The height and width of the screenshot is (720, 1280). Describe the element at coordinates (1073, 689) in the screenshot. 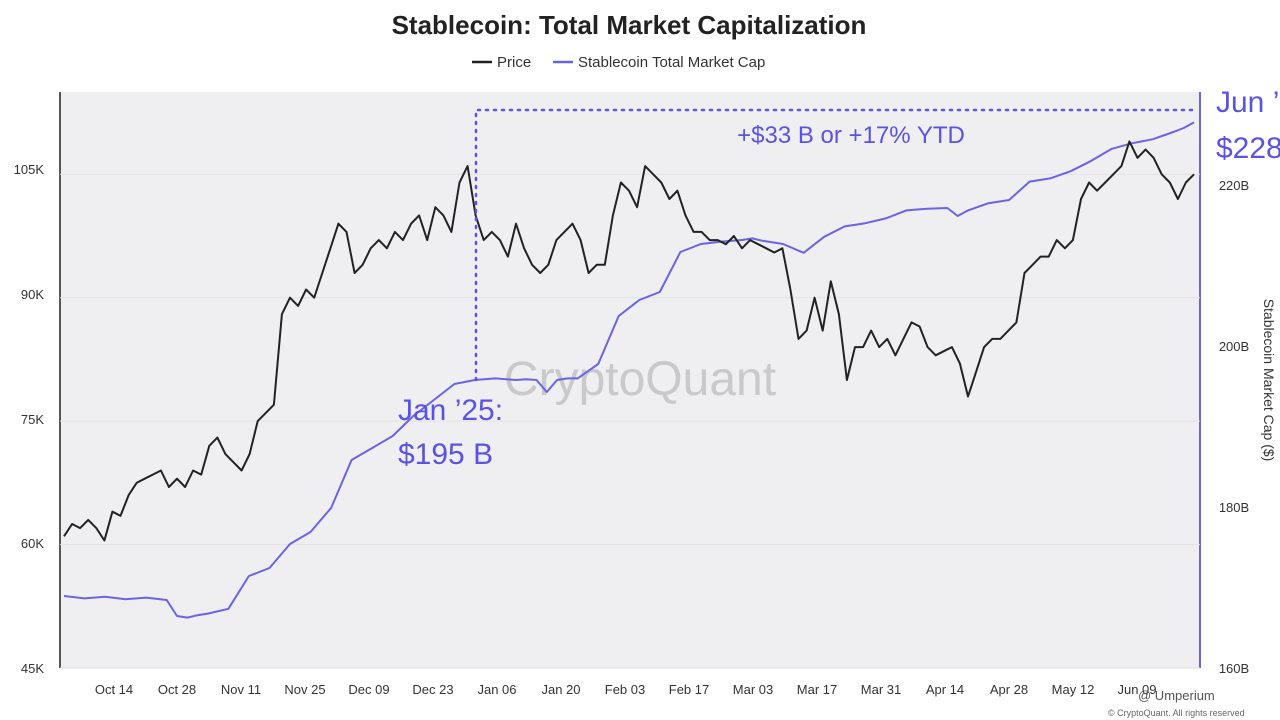

I see `x-tick-may-12: May 12` at that location.